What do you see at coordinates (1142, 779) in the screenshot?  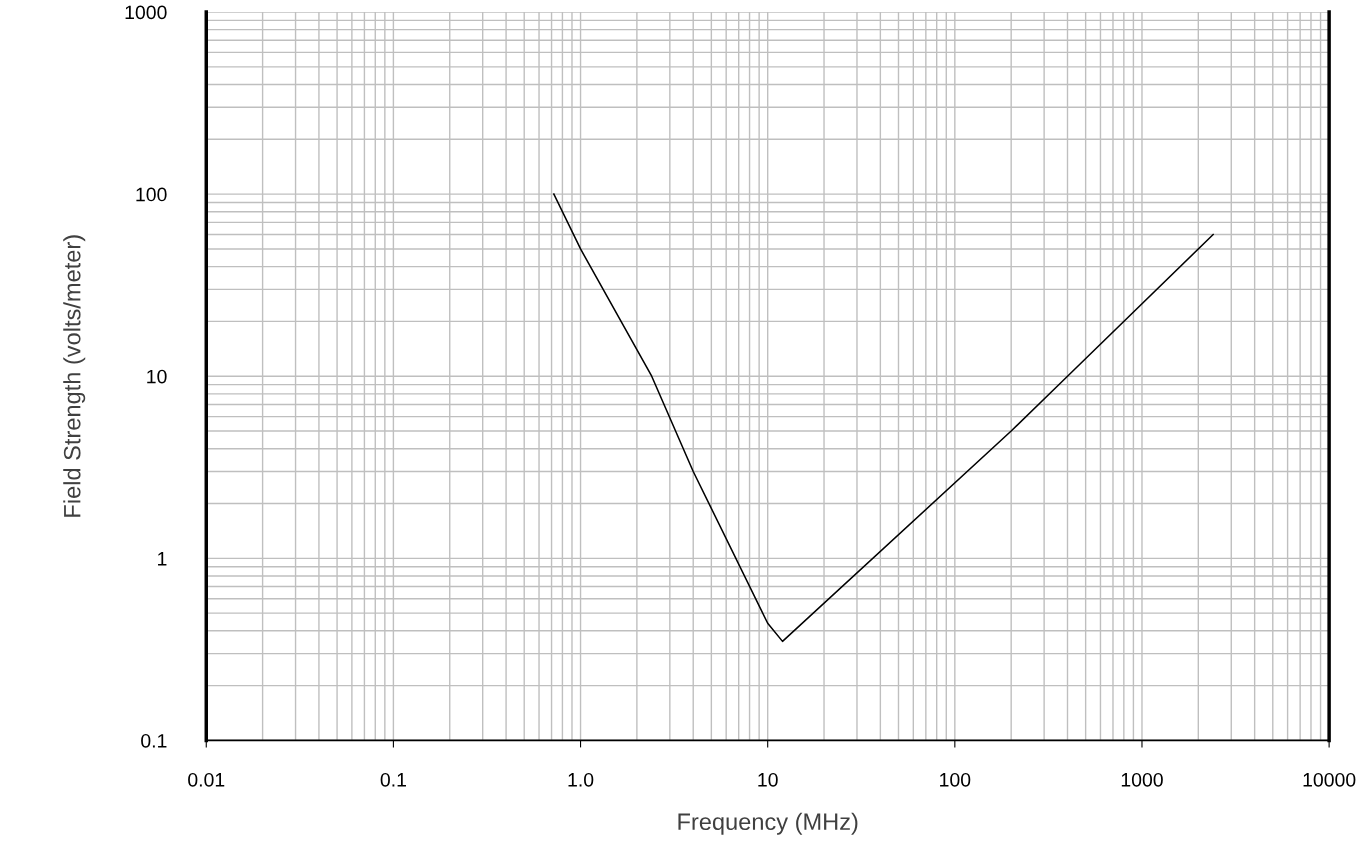 I see `x-tick-label: 1000` at bounding box center [1142, 779].